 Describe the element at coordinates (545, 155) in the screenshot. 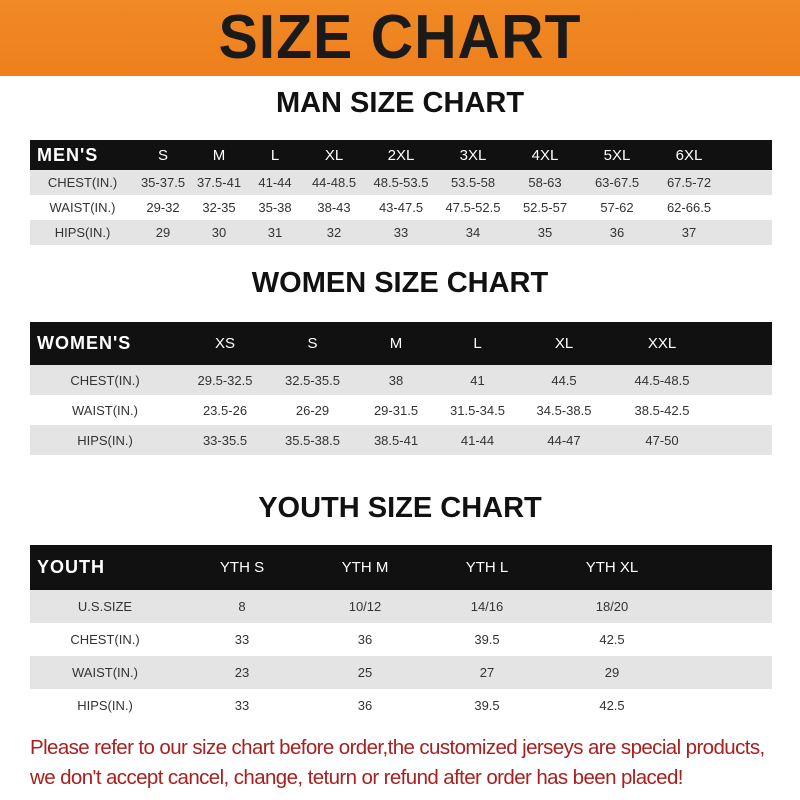

I see `size-header-cell: 4XL` at that location.